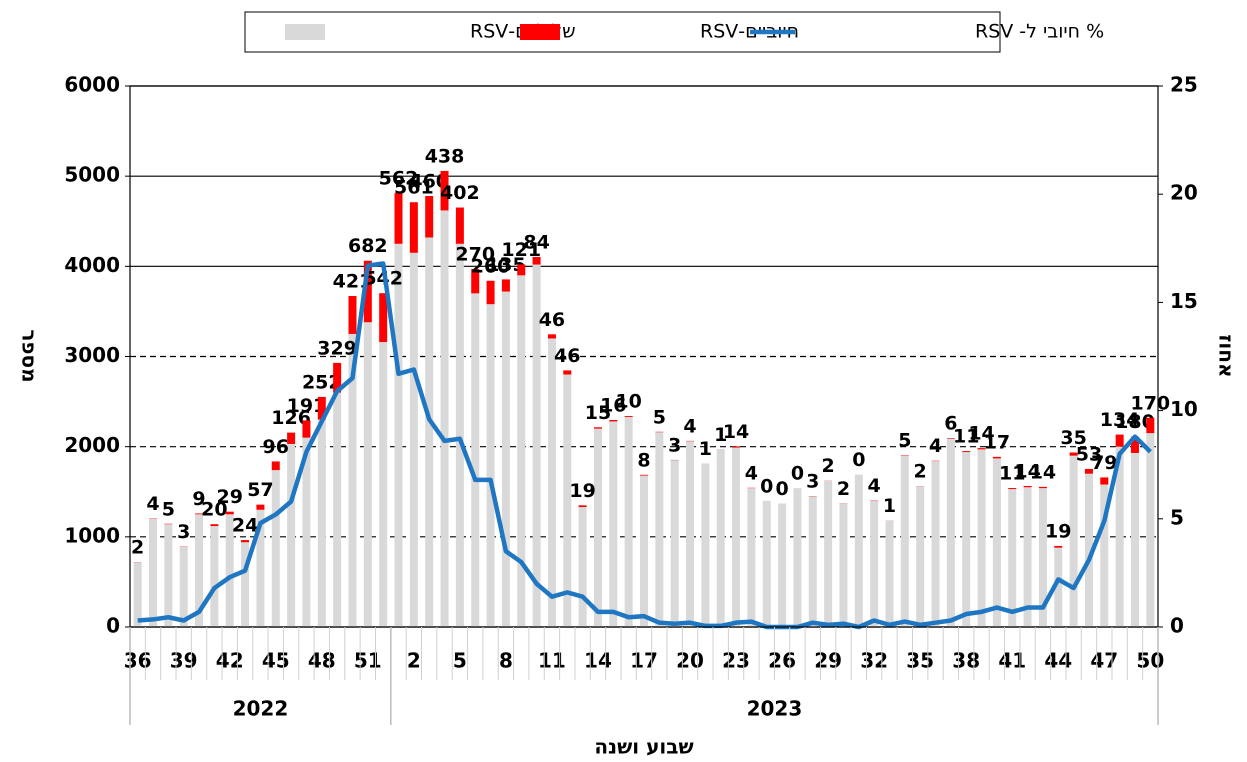 Image resolution: width=1247 pixels, height=762 pixels. I want to click on value-label: 16, so click(613, 405).